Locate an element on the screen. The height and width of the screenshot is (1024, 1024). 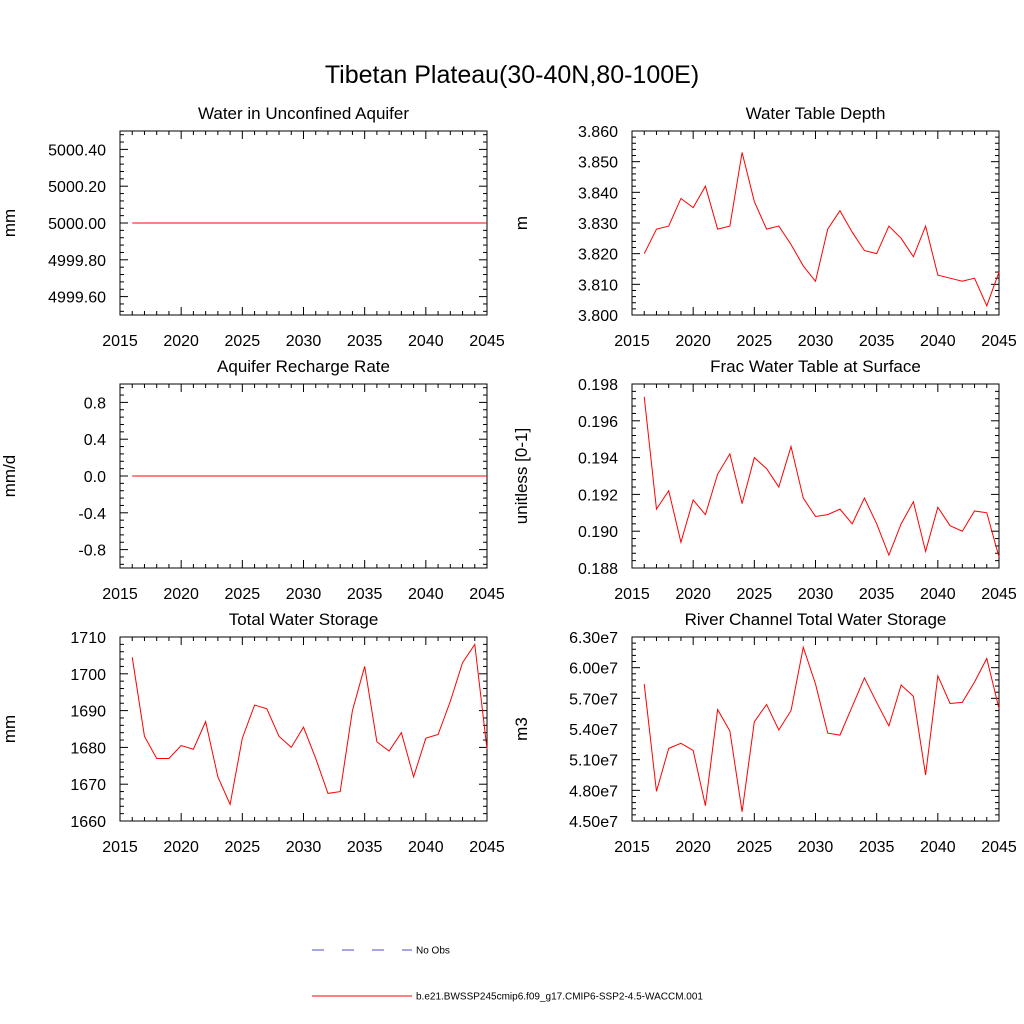
y-tick-label: 3.800 is located at coordinates (598, 316).